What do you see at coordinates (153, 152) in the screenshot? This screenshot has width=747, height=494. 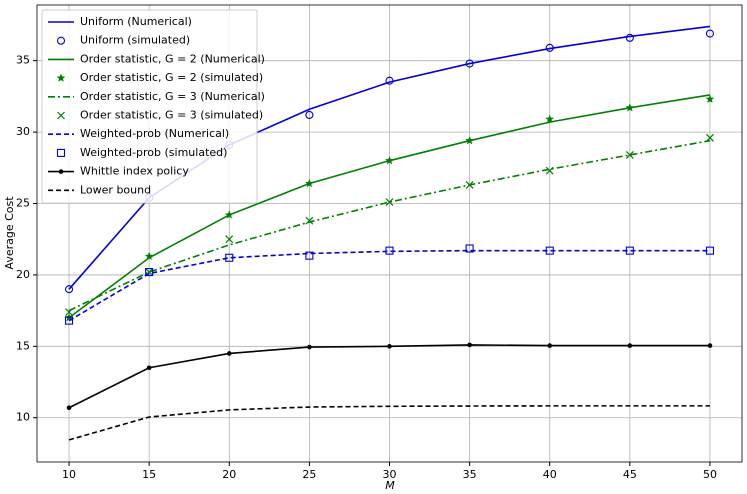 I see `legend-label: Weighted-prob (simulated)` at bounding box center [153, 152].